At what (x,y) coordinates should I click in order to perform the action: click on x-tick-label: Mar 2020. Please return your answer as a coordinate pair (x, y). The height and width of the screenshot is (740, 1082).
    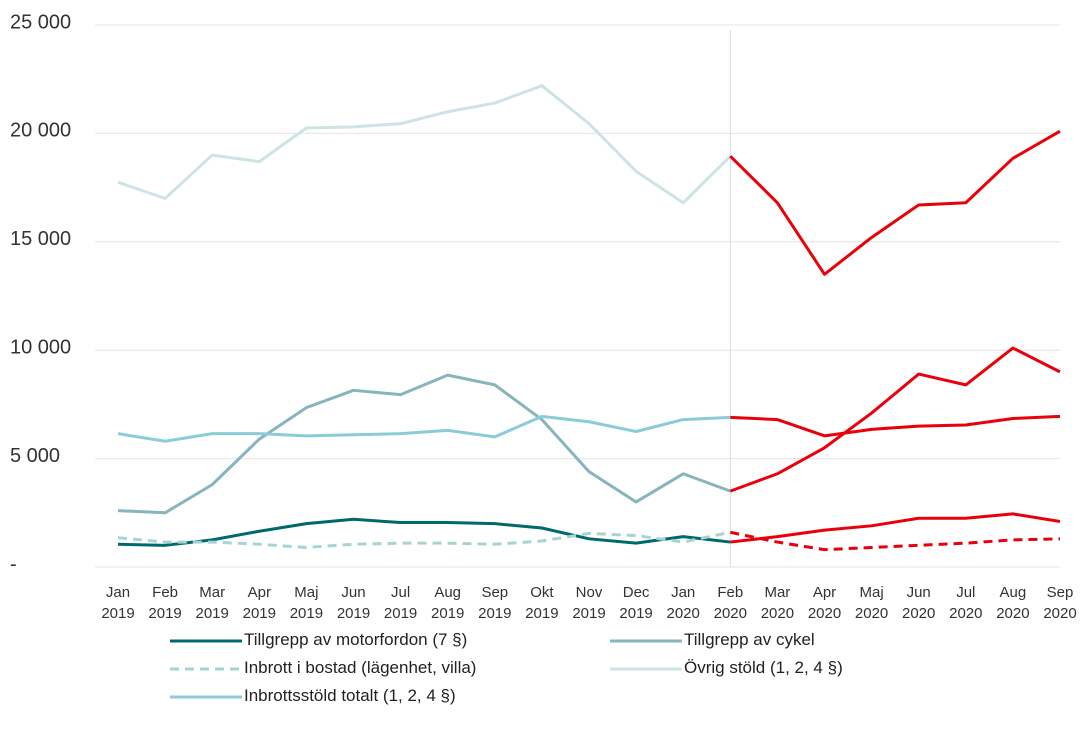
    Looking at the image, I should click on (777, 603).